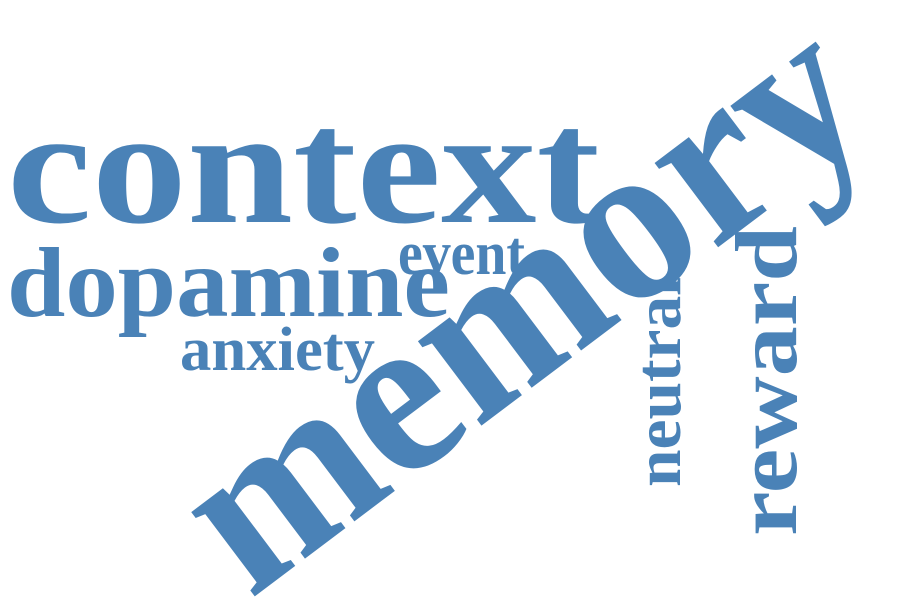  Describe the element at coordinates (767, 381) in the screenshot. I see `word-reward: reward` at that location.